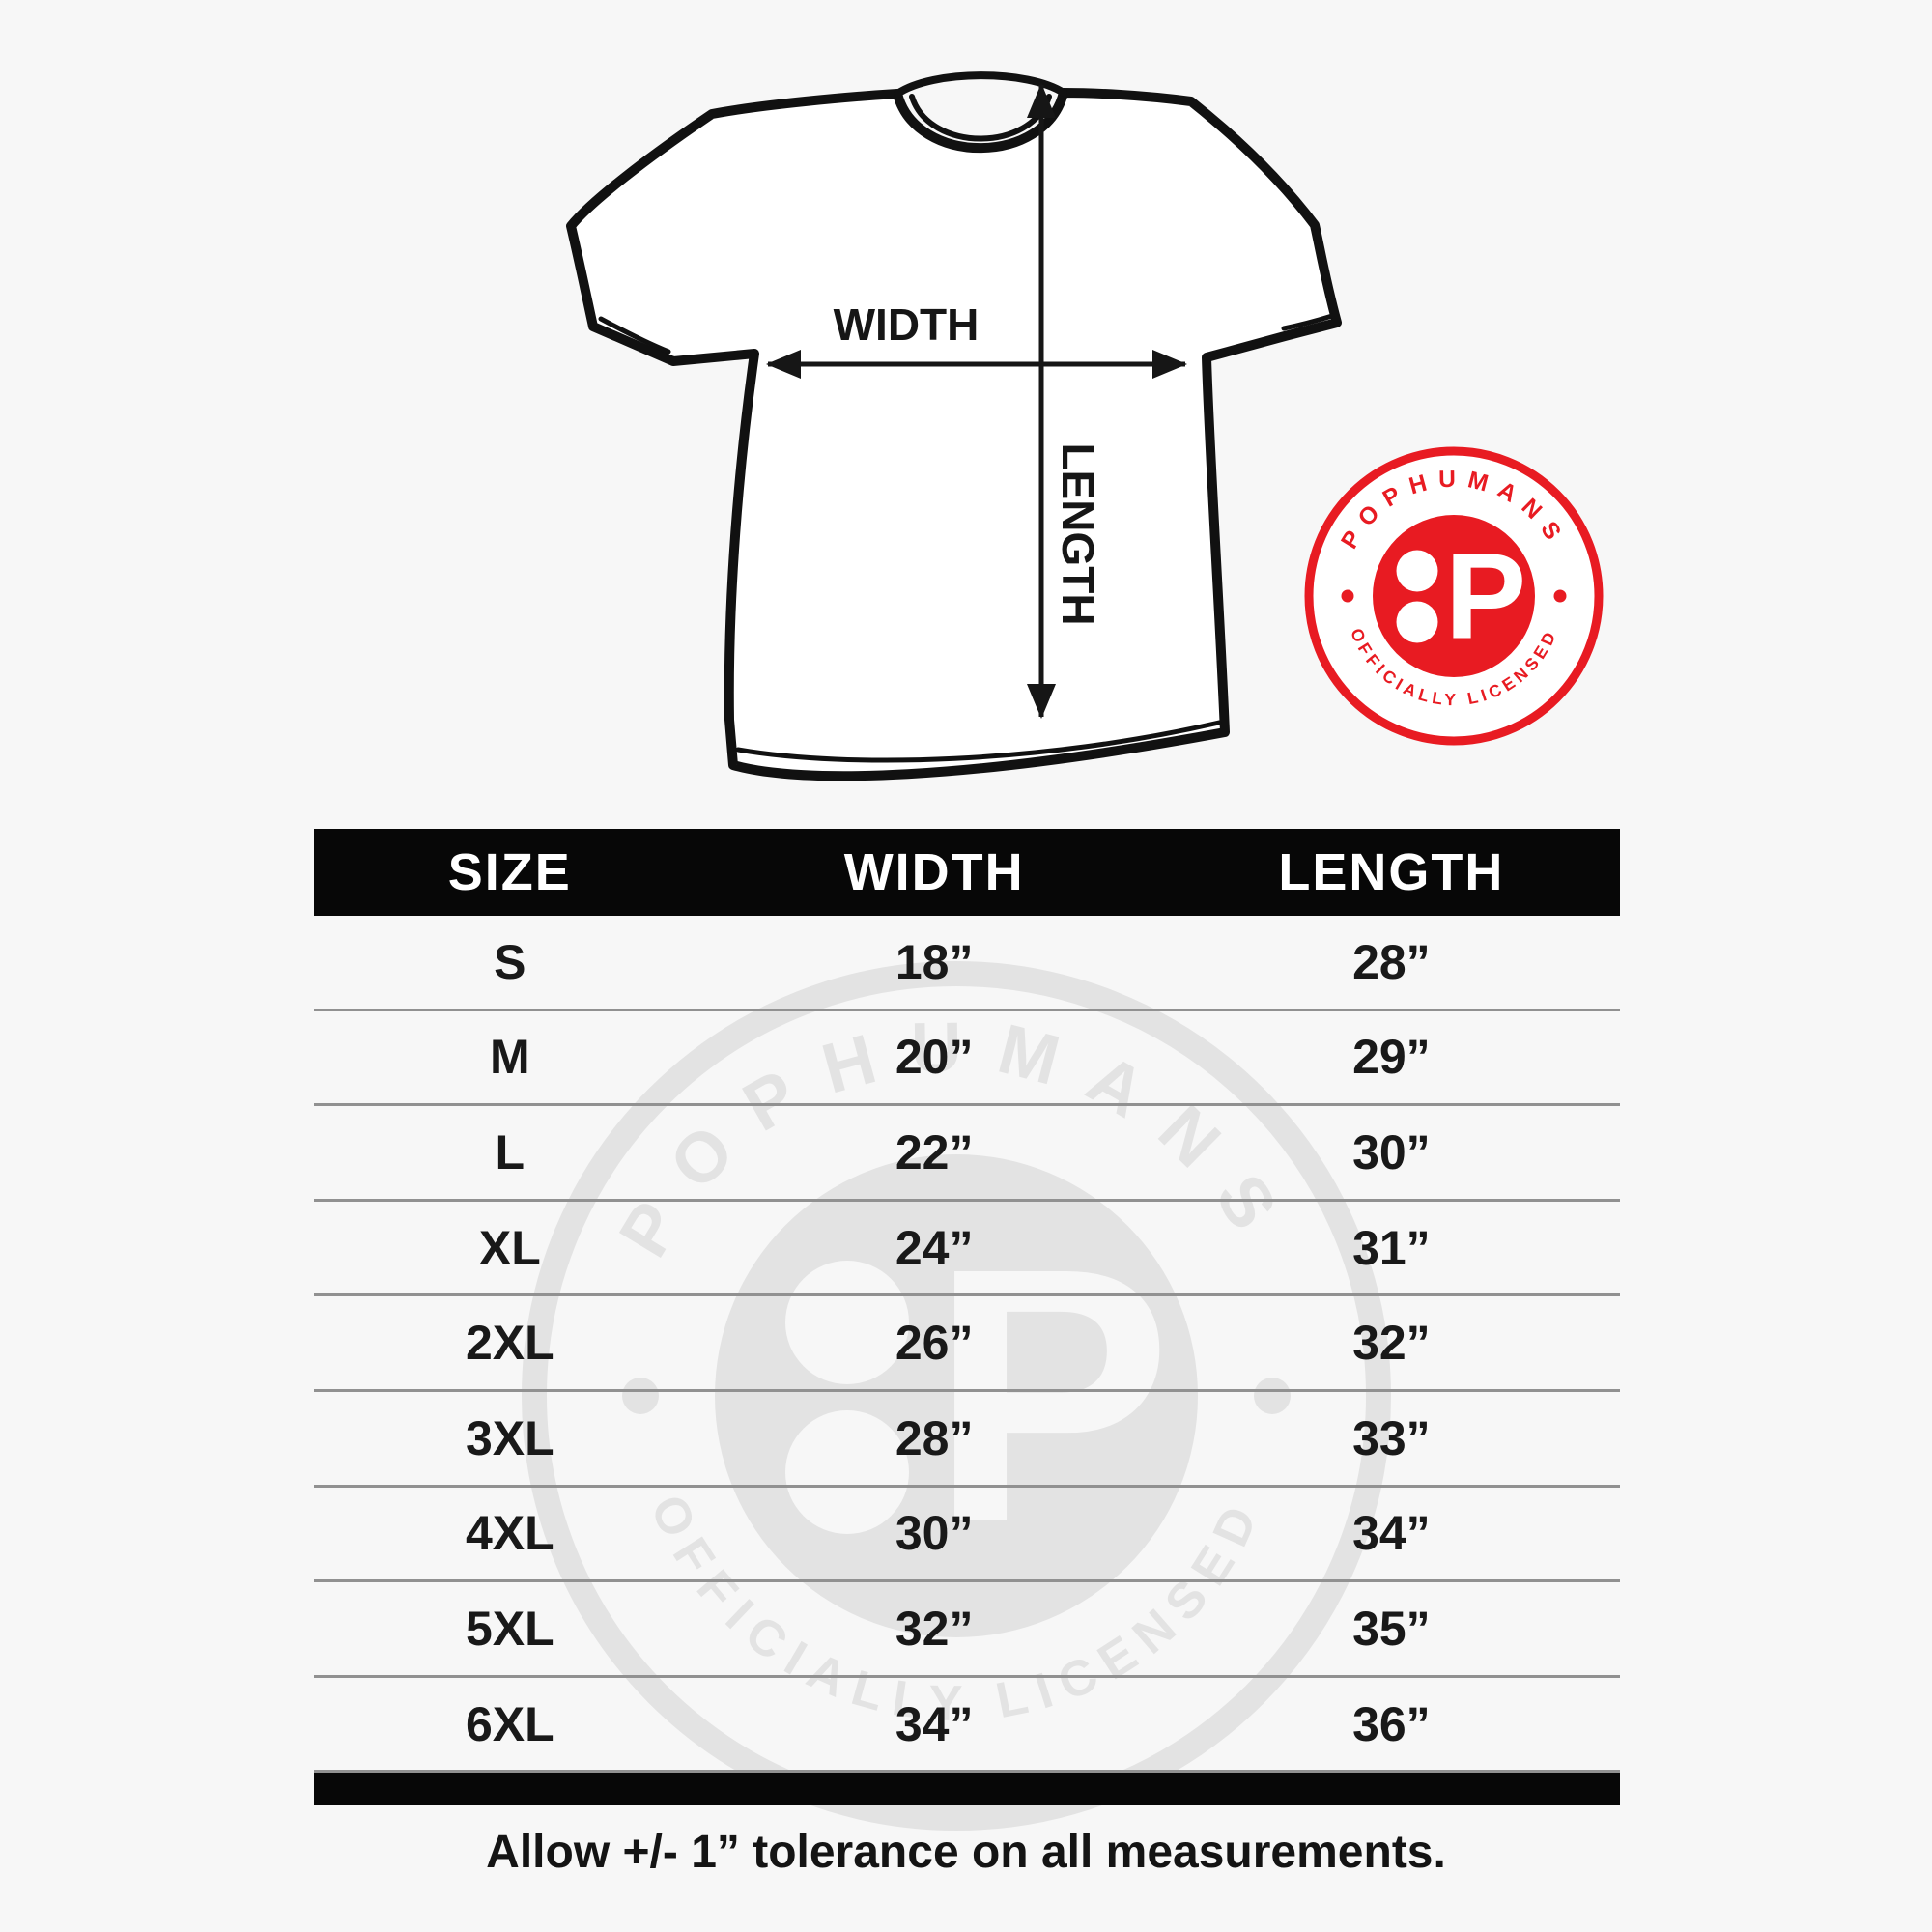 The width and height of the screenshot is (1932, 1932). Describe the element at coordinates (510, 961) in the screenshot. I see `size-value: S` at that location.